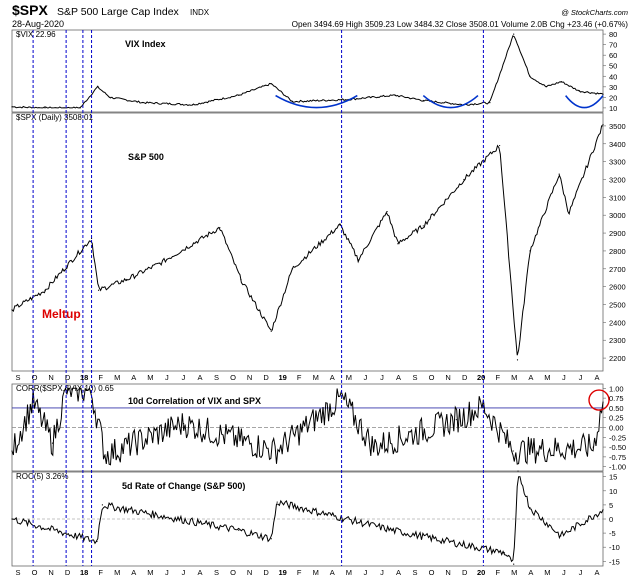 Image resolution: width=640 pixels, height=580 pixels. I want to click on corr-ytick-label: 0.75, so click(616, 398).